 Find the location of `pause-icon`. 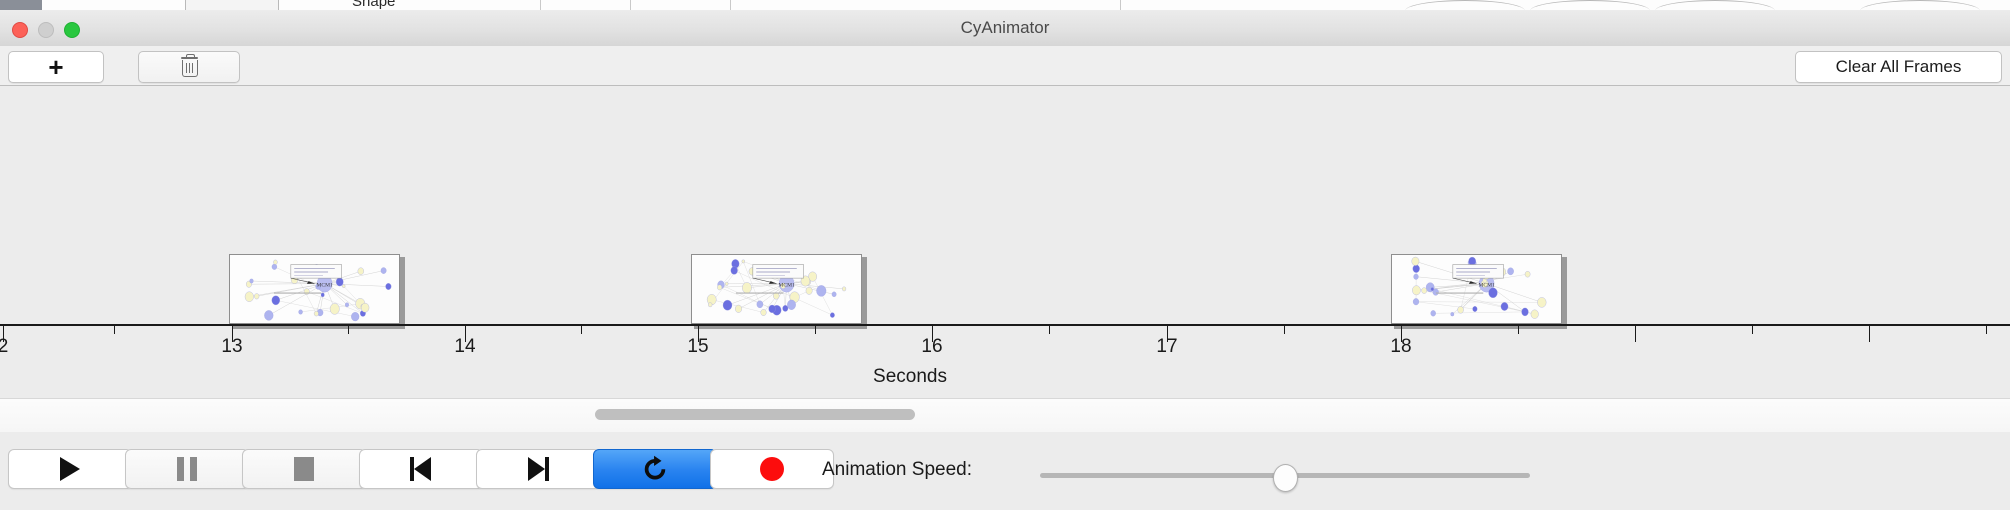

pause-icon is located at coordinates (187, 469).